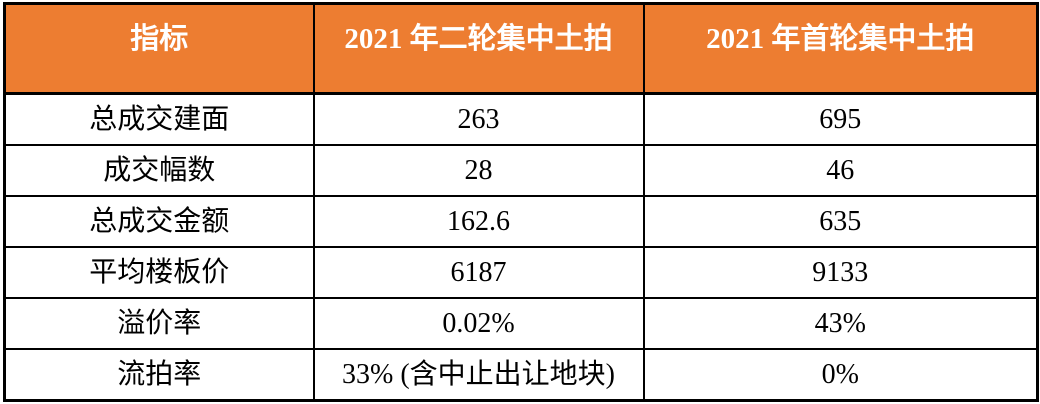 The width and height of the screenshot is (1040, 404). I want to click on row-label: 总成交建面, so click(159, 119).